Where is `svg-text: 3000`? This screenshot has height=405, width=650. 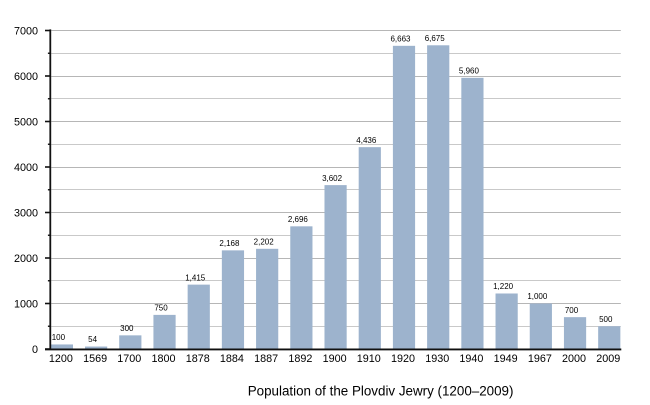
svg-text: 3000 is located at coordinates (26, 214).